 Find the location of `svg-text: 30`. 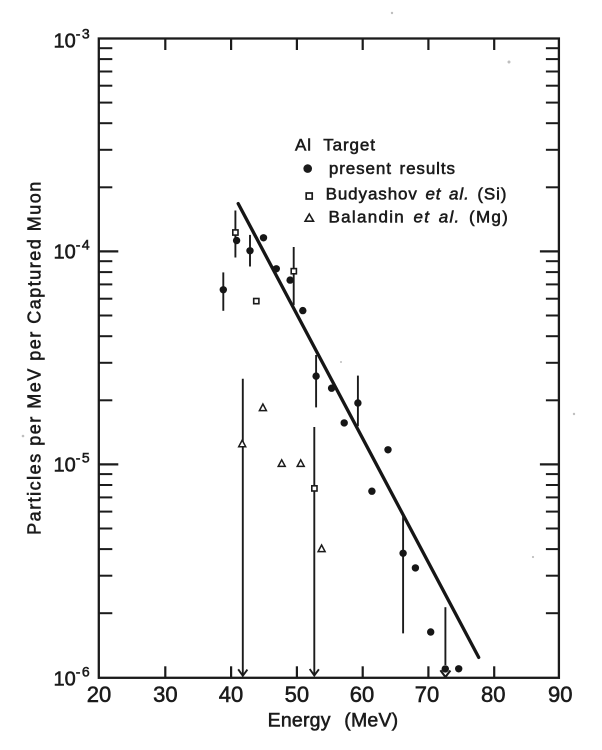

svg-text: 30 is located at coordinates (165, 694).